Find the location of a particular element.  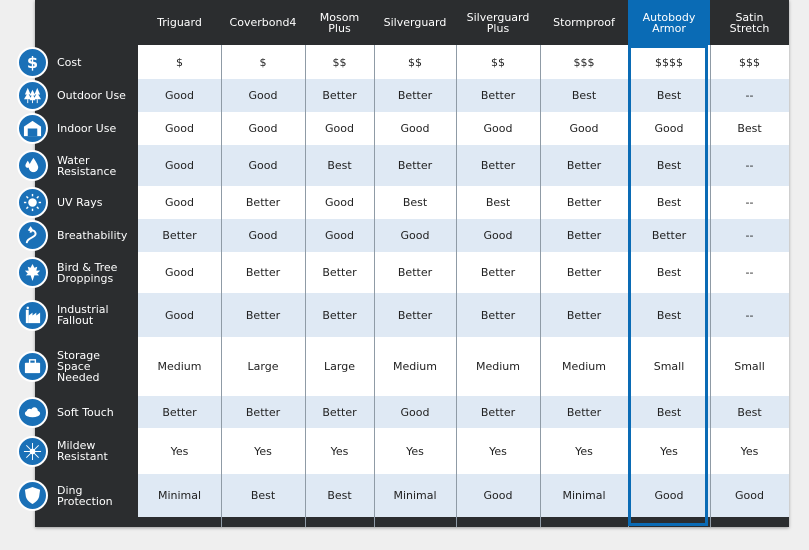

column-header-line: Silverguard is located at coordinates (415, 22).